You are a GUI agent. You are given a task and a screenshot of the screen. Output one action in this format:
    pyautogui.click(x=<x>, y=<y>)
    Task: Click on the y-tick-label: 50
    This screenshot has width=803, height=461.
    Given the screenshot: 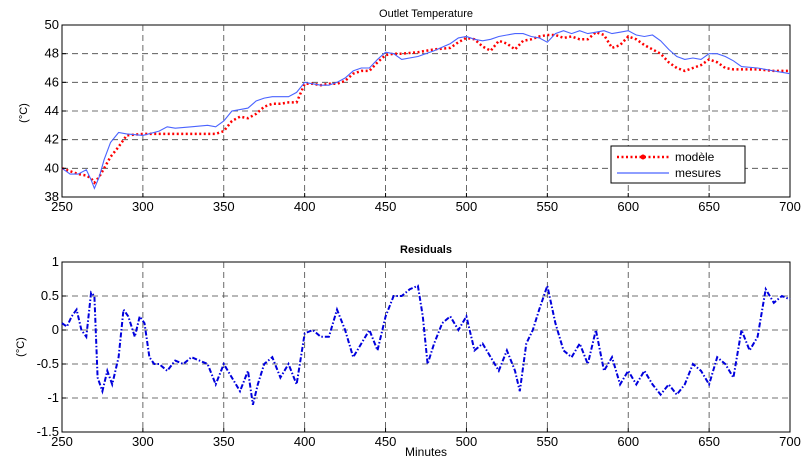 What is the action you would take?
    pyautogui.click(x=52, y=24)
    